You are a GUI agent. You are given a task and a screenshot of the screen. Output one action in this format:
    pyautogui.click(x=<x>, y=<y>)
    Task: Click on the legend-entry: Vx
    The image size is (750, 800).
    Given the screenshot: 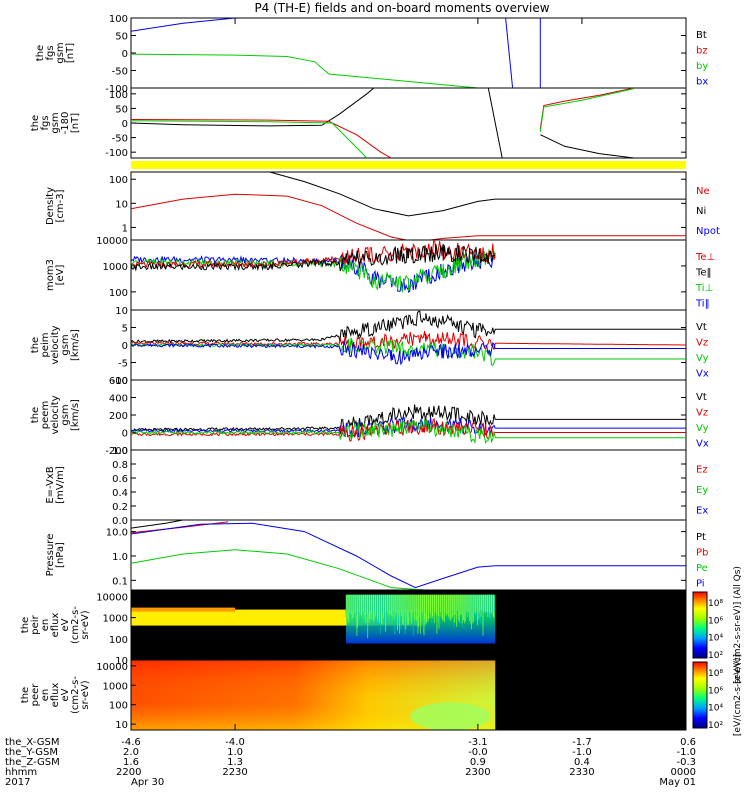 What is the action you would take?
    pyautogui.click(x=702, y=443)
    